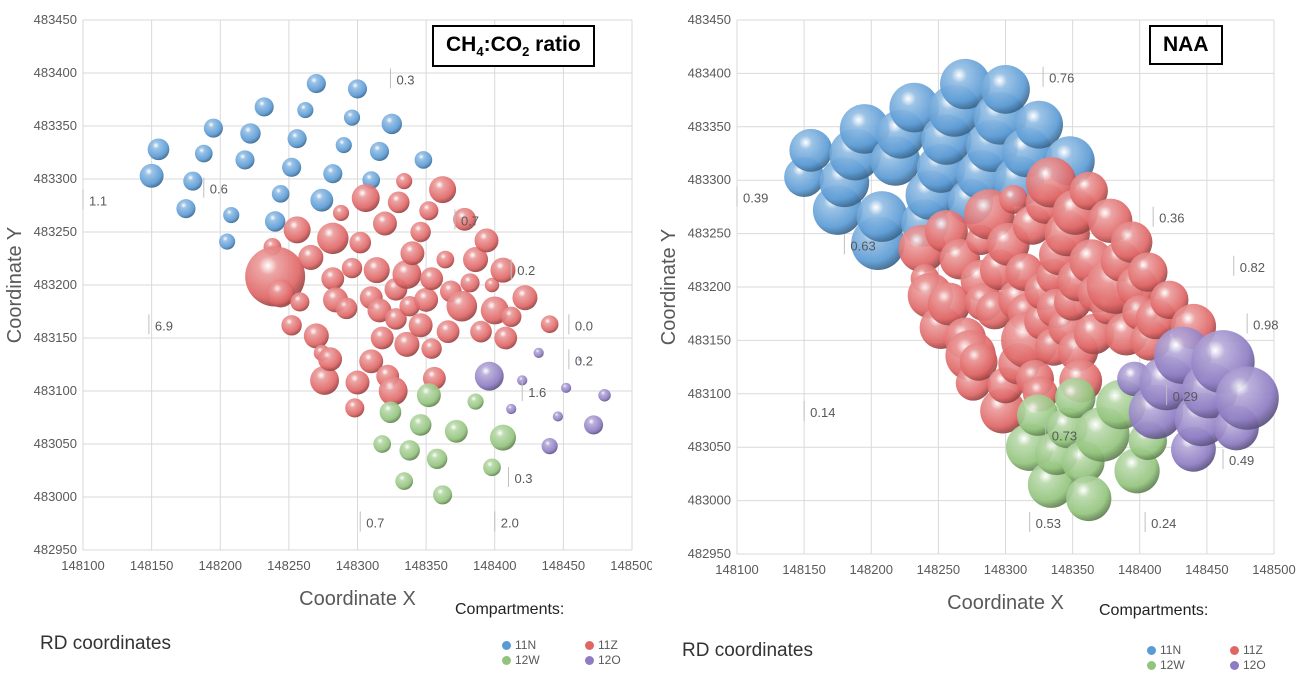 This screenshot has height=675, width=1309. What do you see at coordinates (1164, 650) in the screenshot?
I see `legend-item-11n: 11N` at bounding box center [1164, 650].